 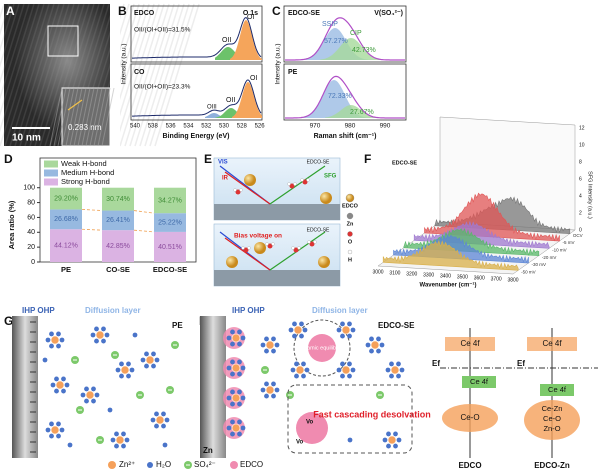 I want to click on label: IR, so click(x=225, y=179).